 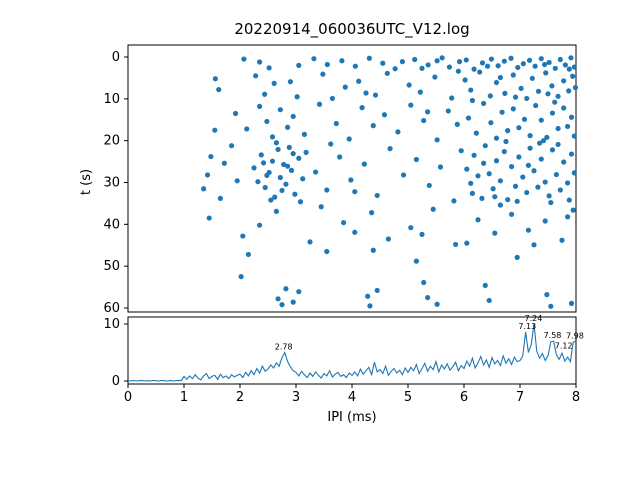 I want to click on x-tick-label: 3, so click(x=296, y=397).